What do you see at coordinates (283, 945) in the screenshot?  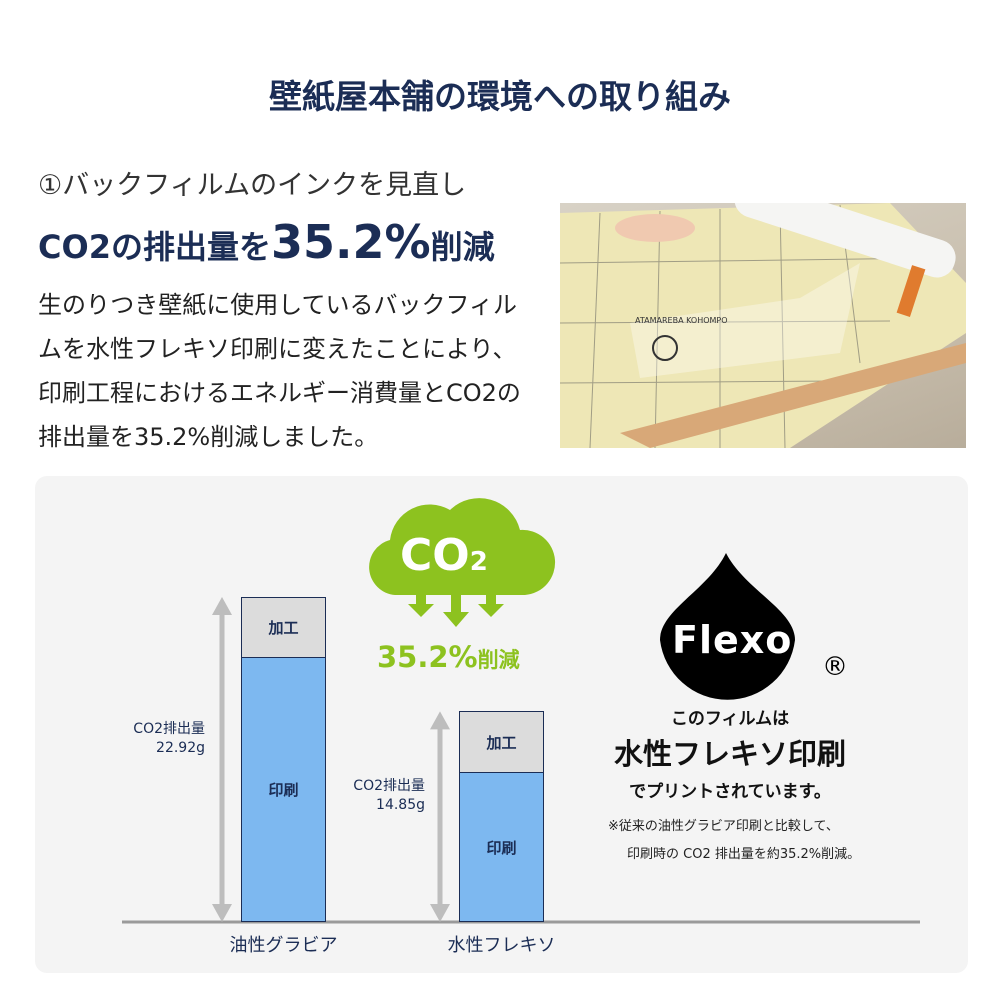 I see `category-label: 油性グラビア` at bounding box center [283, 945].